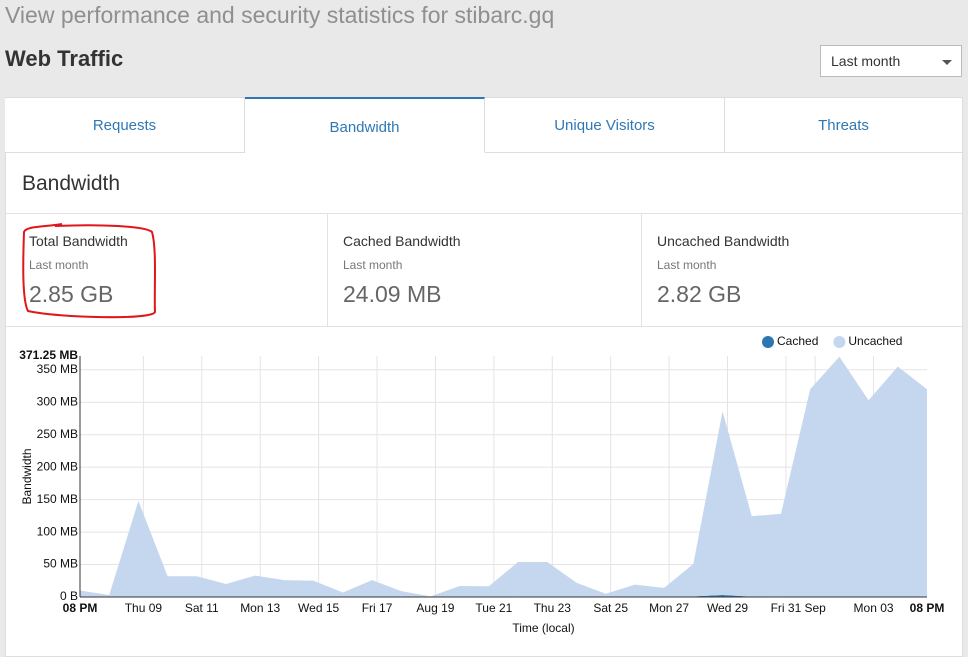 This screenshot has height=657, width=968. I want to click on x-tick-label: Mon 13, so click(260, 608).